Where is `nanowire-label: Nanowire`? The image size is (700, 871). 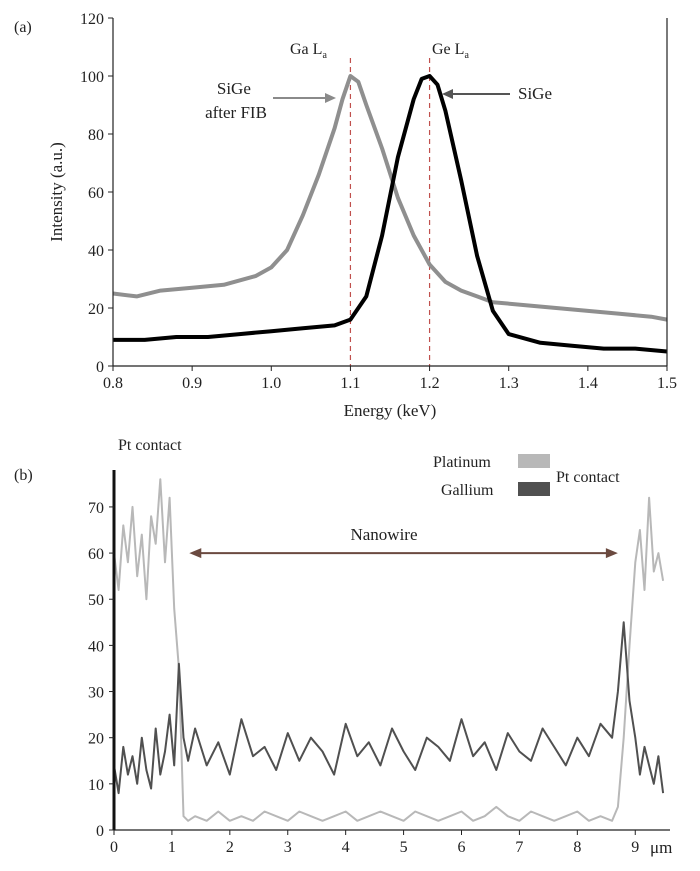 nanowire-label: Nanowire is located at coordinates (383, 534).